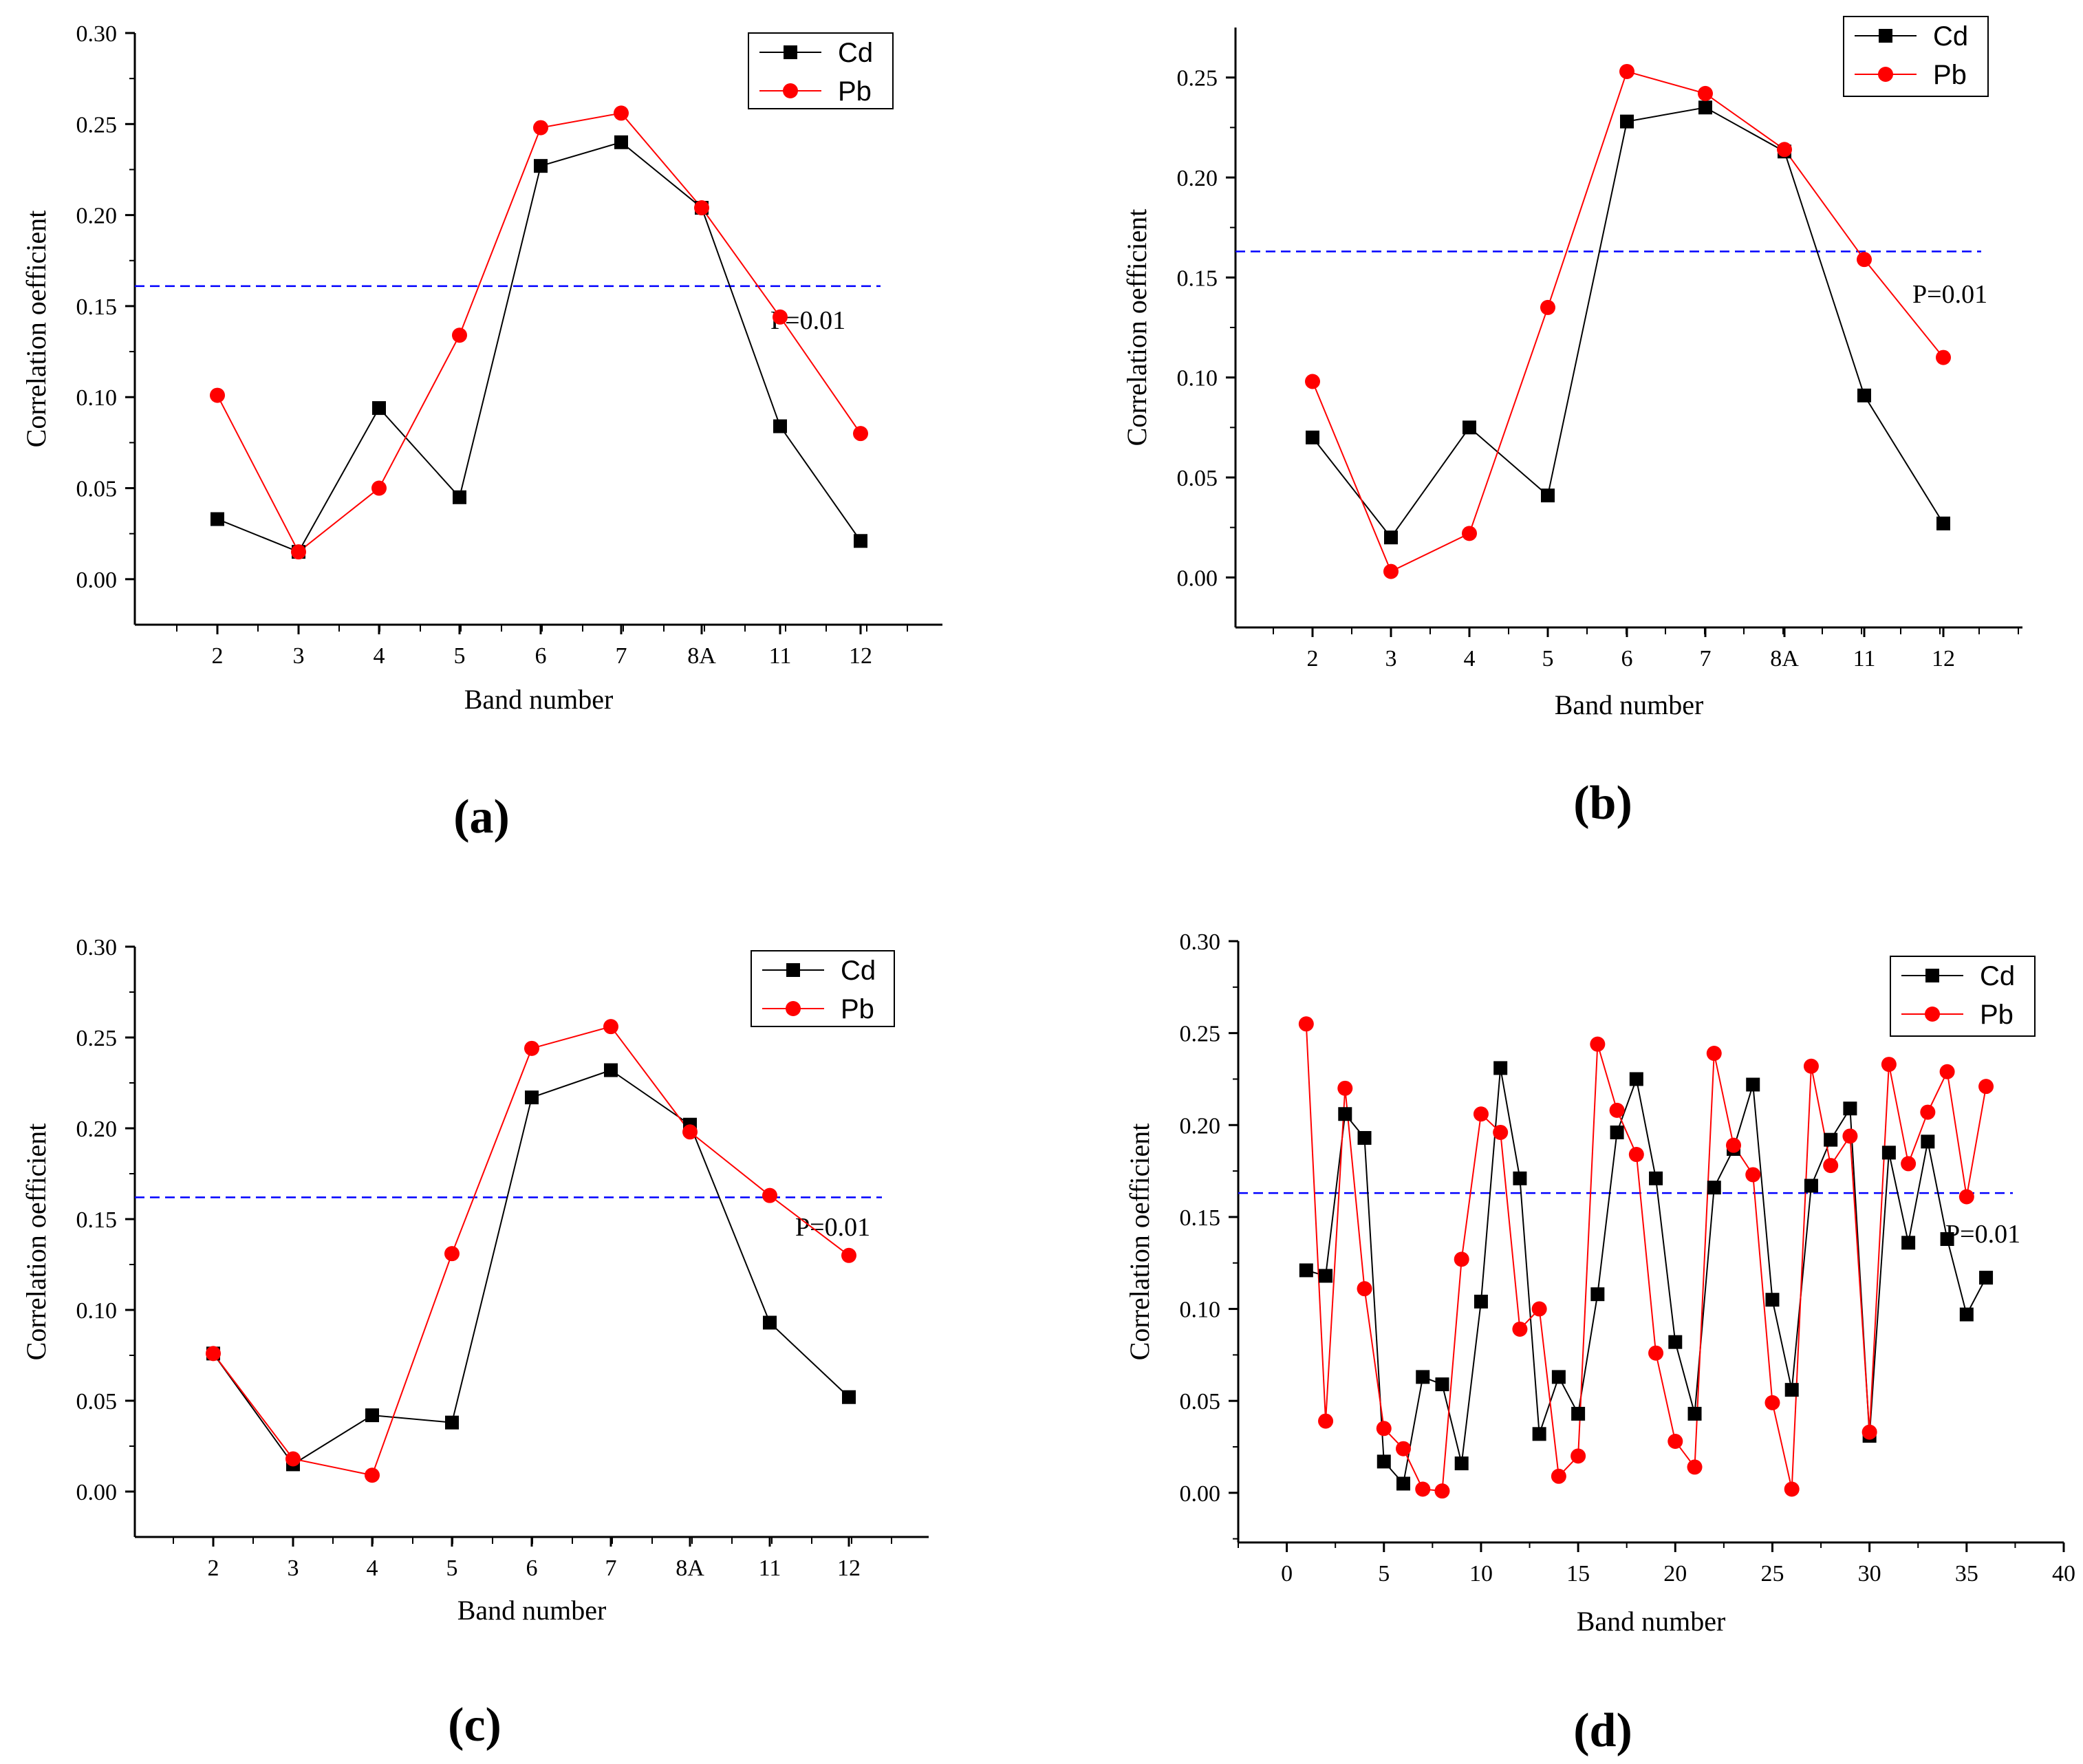  Describe the element at coordinates (1200, 1494) in the screenshot. I see `y-tick-label: 0.00` at that location.